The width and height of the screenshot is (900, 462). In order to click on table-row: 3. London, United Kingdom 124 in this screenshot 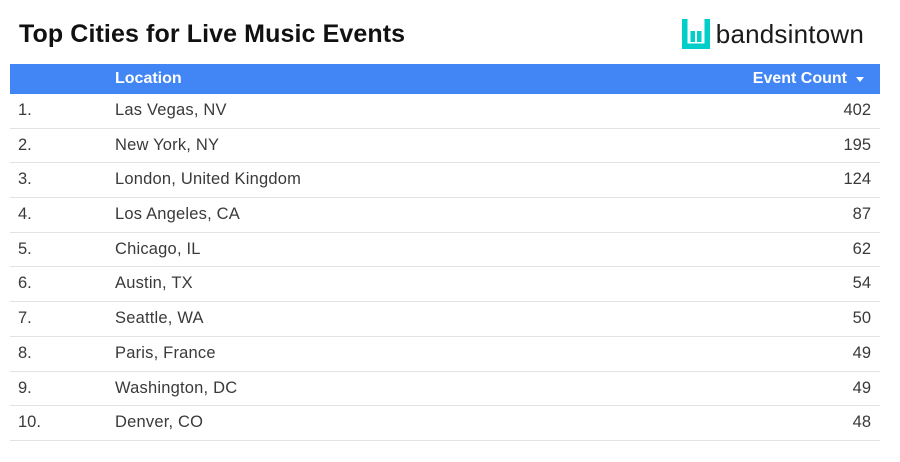, I will do `click(445, 181)`.